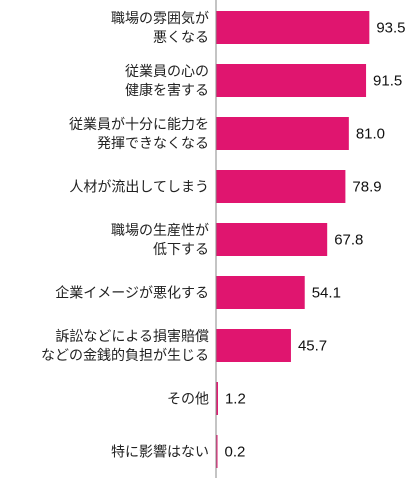 The image size is (417, 488). I want to click on value-label: 81.0, so click(370, 134).